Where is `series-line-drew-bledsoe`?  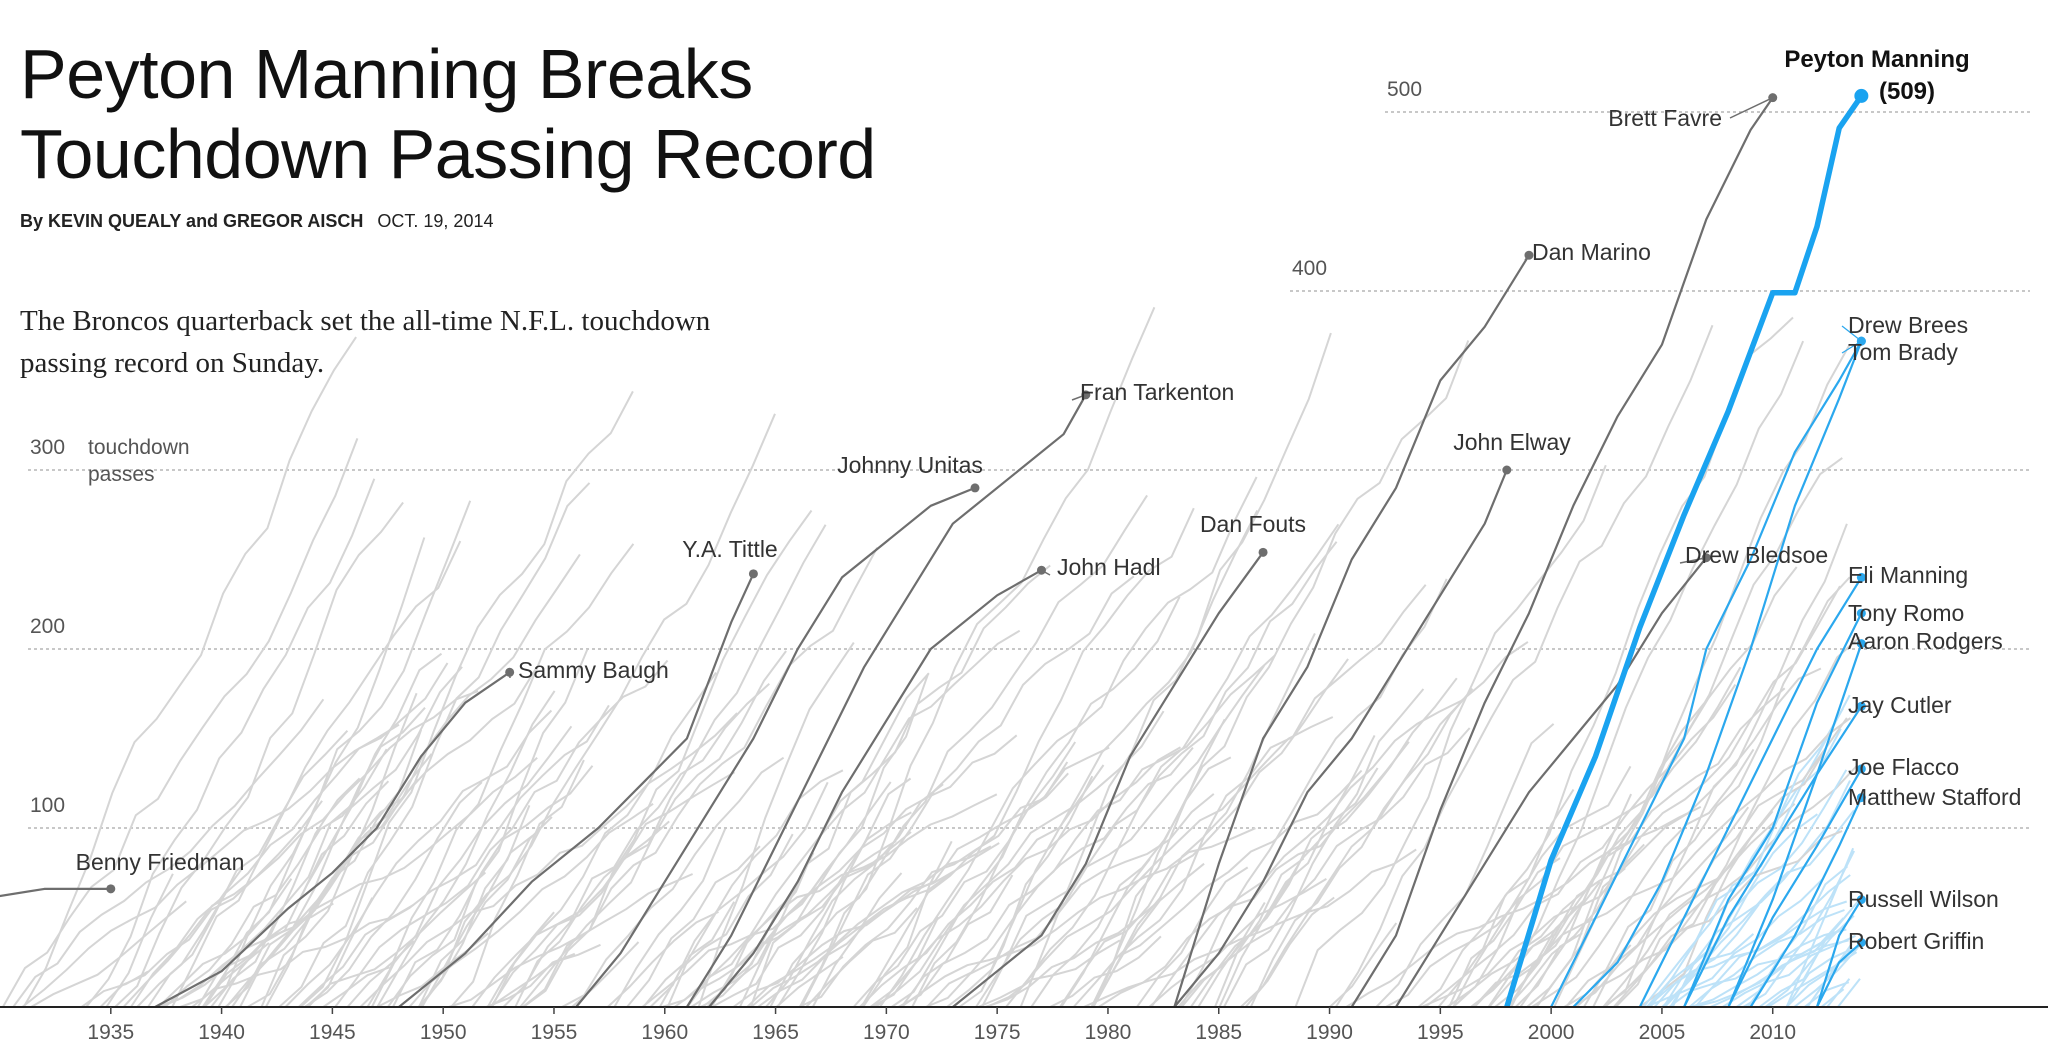
series-line-drew-bledsoe is located at coordinates (1551, 782).